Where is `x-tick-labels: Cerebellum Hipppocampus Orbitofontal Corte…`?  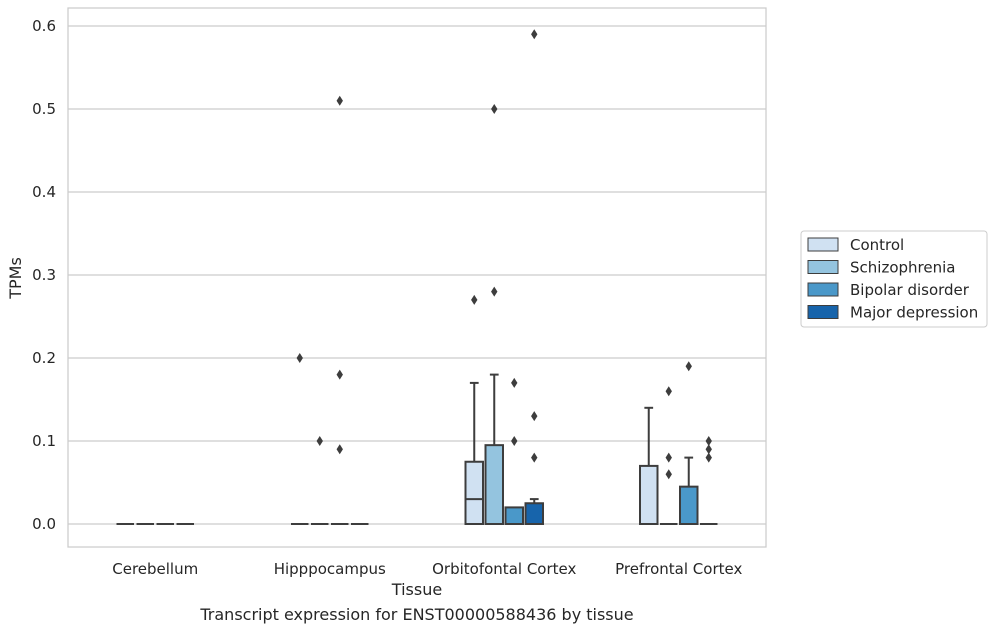 x-tick-labels: Cerebellum Hipppocampus Orbitofontal Corte… is located at coordinates (427, 569).